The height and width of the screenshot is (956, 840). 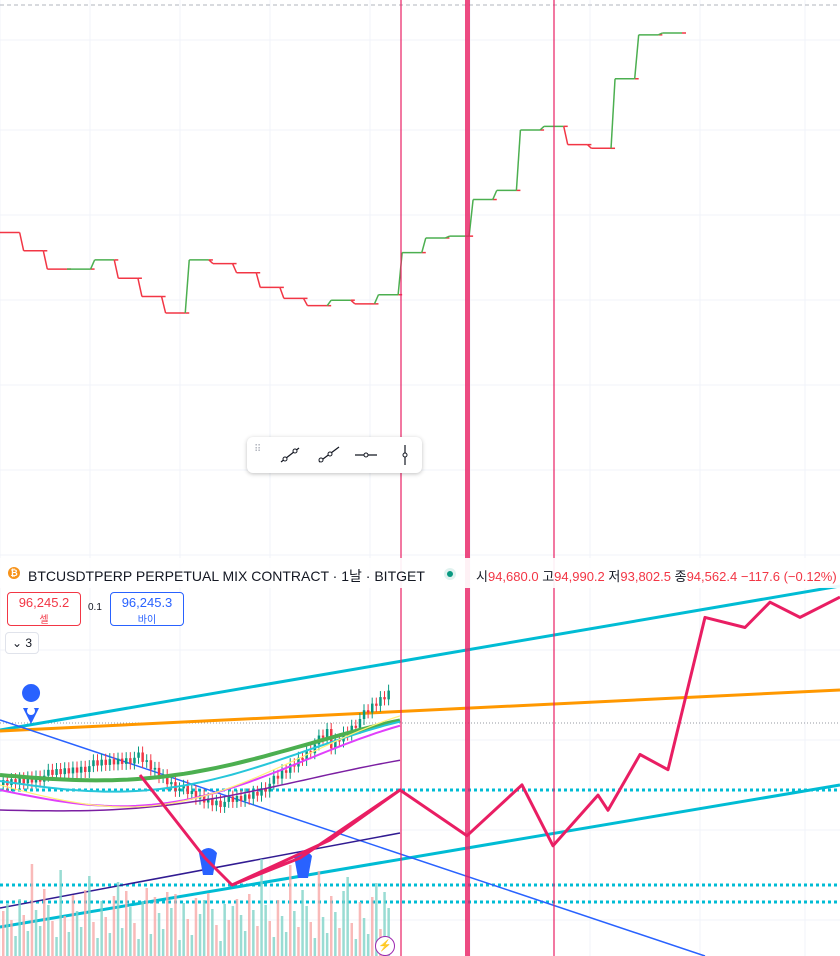 What do you see at coordinates (258, 449) in the screenshot?
I see `drag-handle-icon: ⠿` at bounding box center [258, 449].